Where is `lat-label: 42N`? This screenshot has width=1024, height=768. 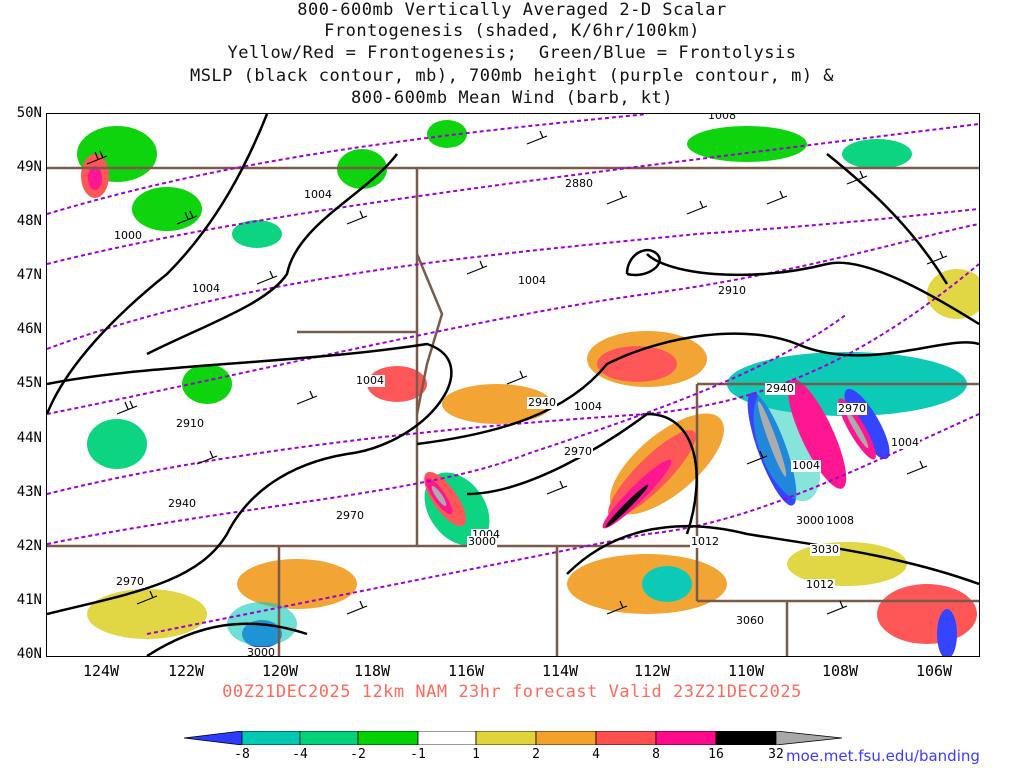 lat-label: 42N is located at coordinates (29, 546).